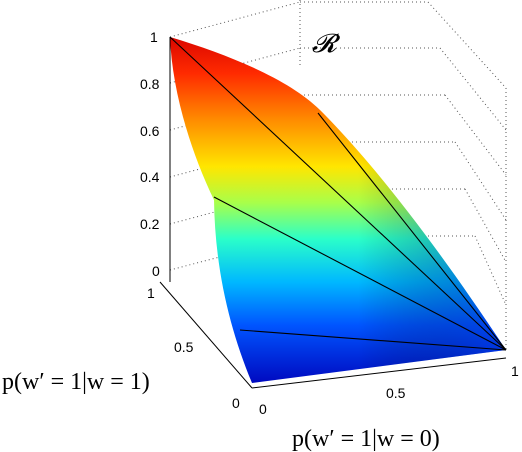 This screenshot has width=522, height=452. Describe the element at coordinates (373, 340) in the screenshot. I see `surface-line` at that location.